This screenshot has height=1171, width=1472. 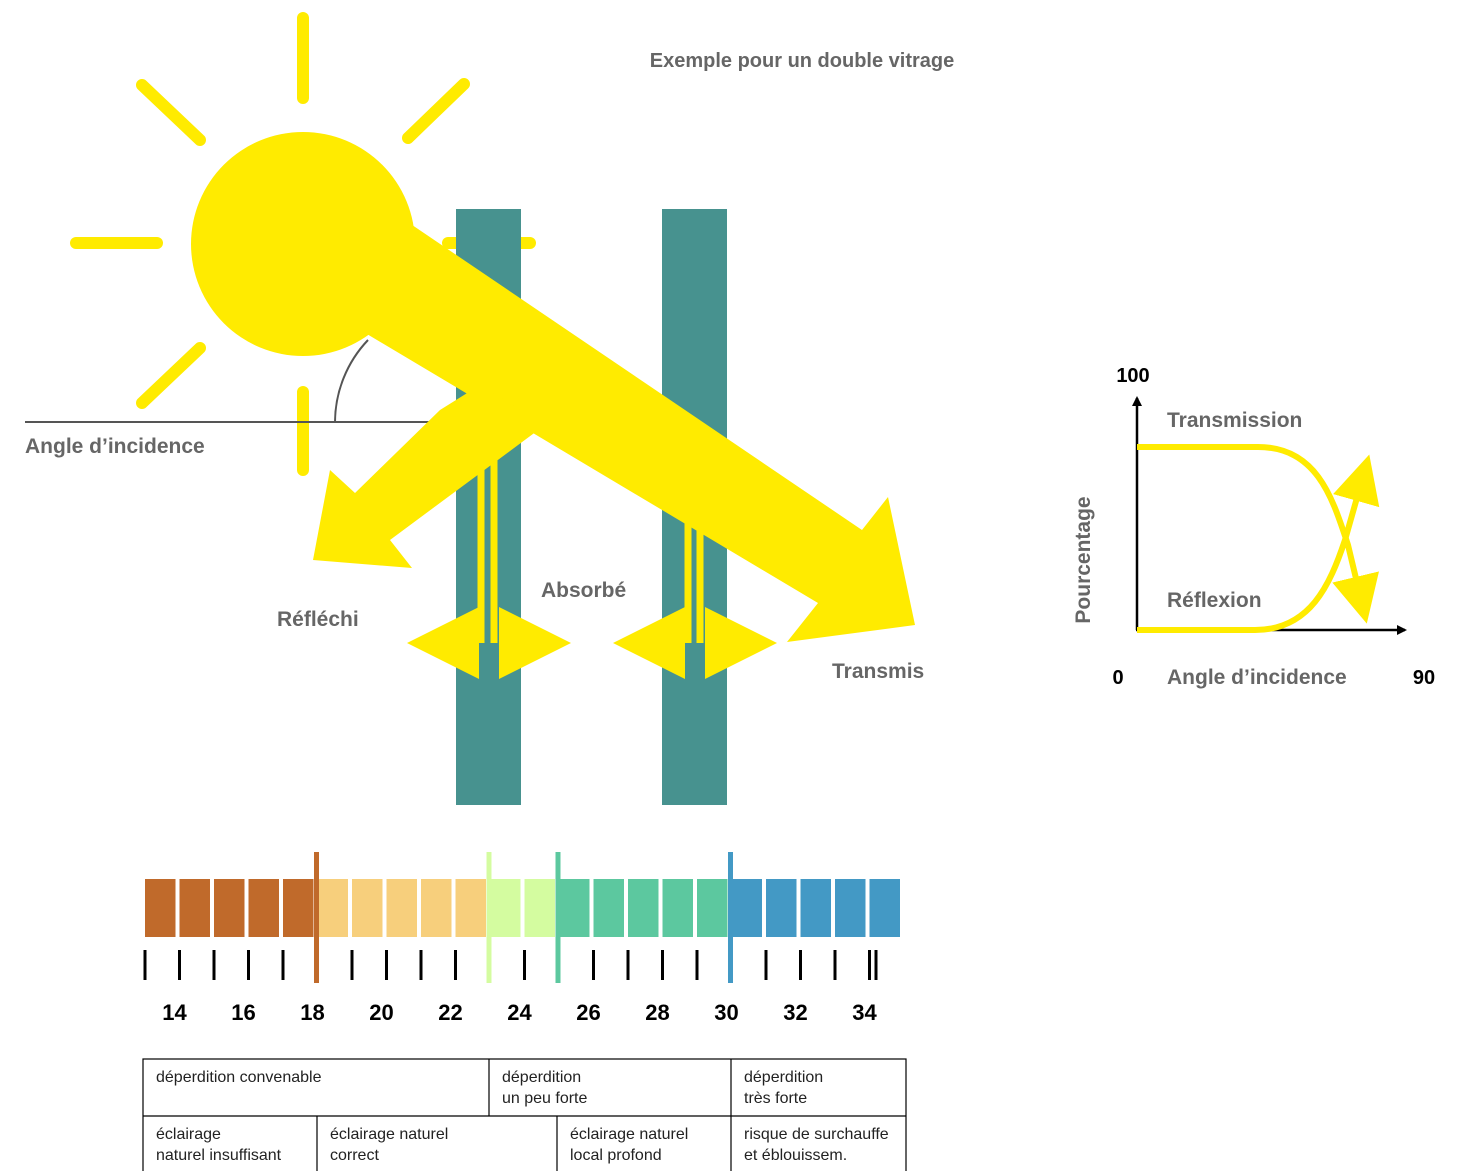 I want to click on table-cell: correct, so click(x=354, y=1155).